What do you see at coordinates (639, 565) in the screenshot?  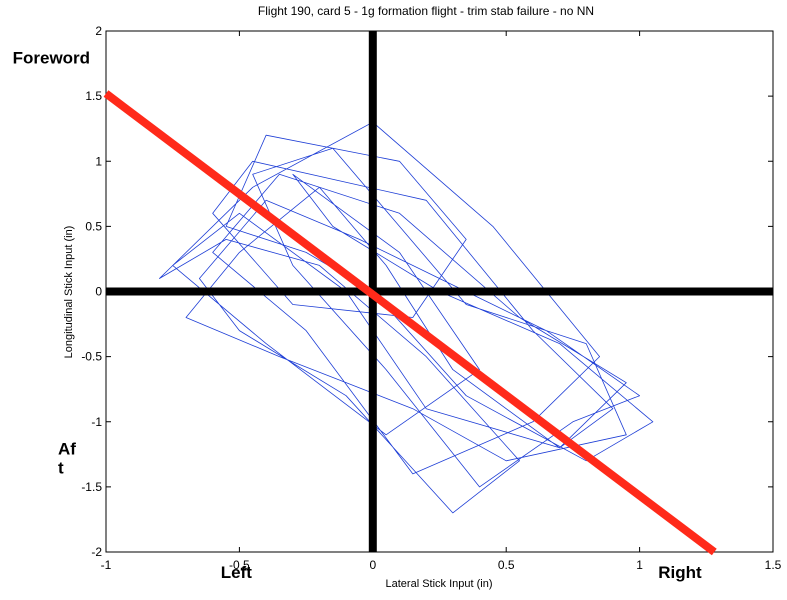 I see `x-tick-label: 1` at bounding box center [639, 565].